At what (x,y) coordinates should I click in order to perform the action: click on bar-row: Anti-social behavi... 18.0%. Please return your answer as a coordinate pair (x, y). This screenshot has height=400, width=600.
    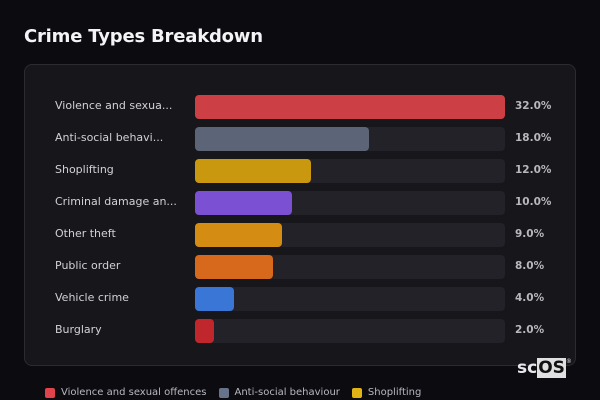
    Looking at the image, I should click on (300, 139).